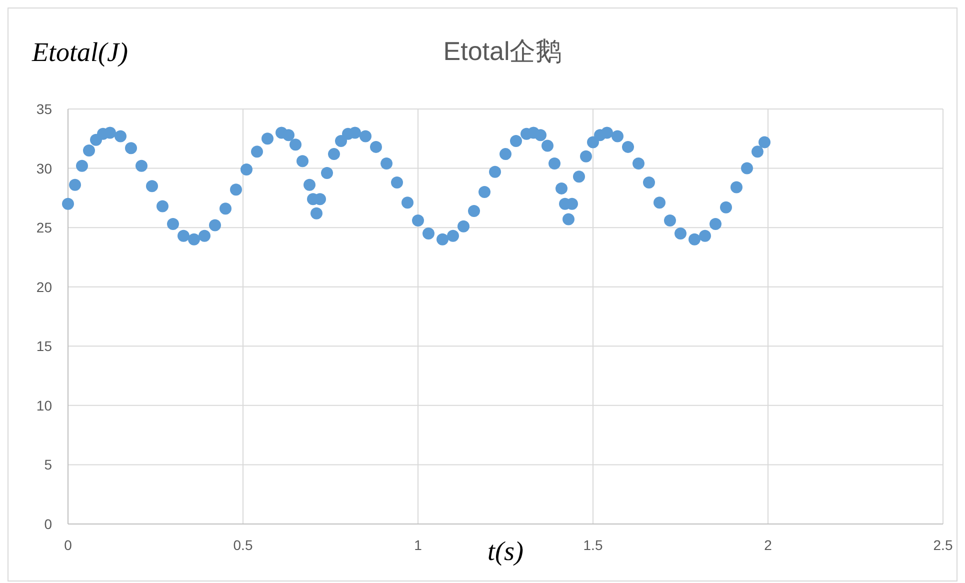 This screenshot has width=965, height=583. Describe the element at coordinates (44, 109) in the screenshot. I see `y-tick-label: 35` at that location.